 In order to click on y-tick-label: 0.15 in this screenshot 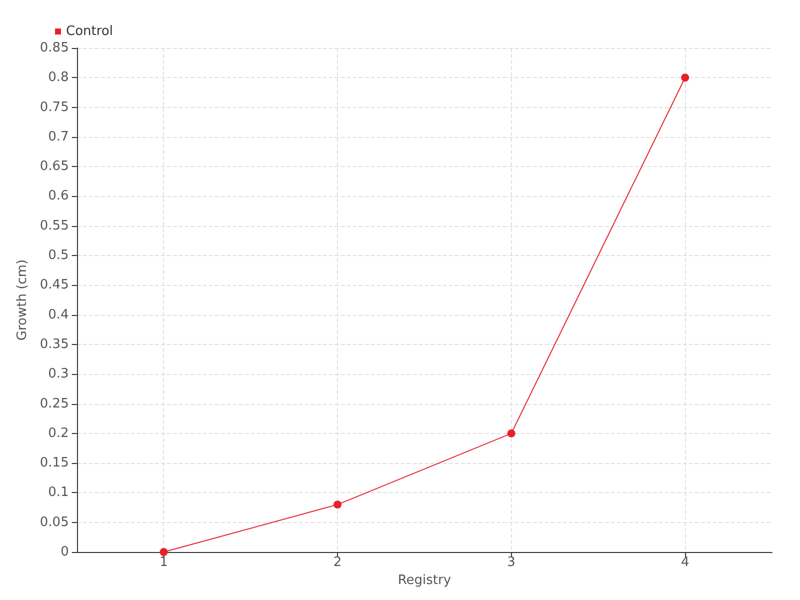, I will do `click(54, 463)`.